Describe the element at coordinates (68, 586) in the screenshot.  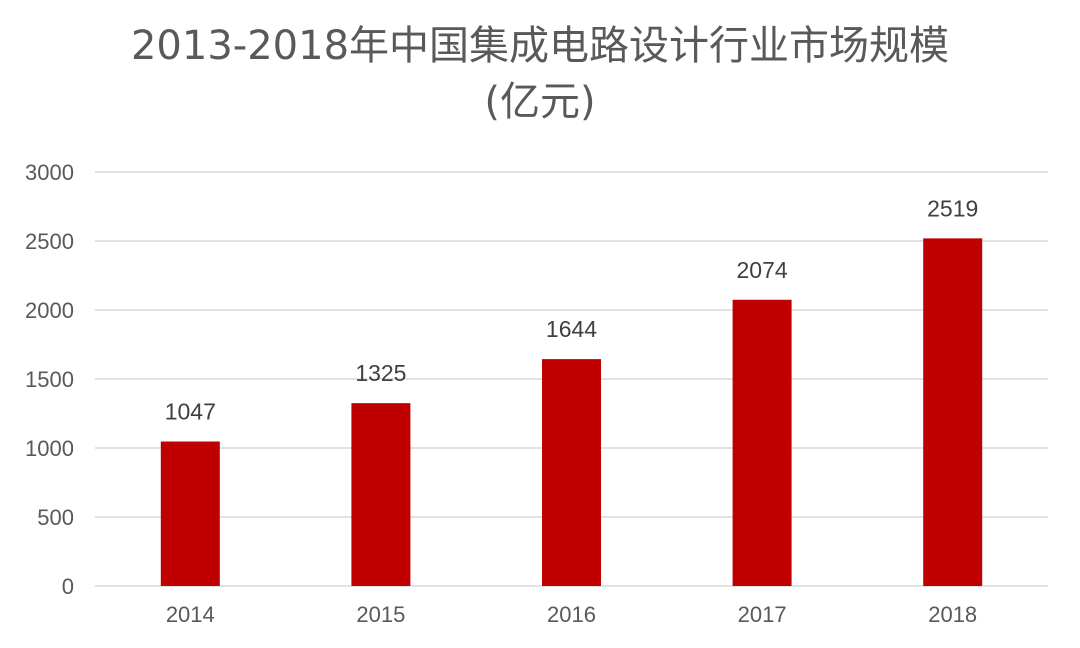
I see `y-tick-label-0: 0` at that location.